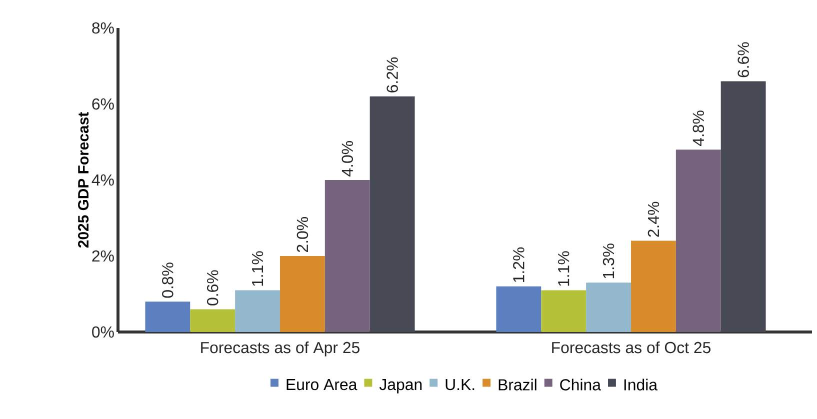 The image size is (817, 419). I want to click on data-label: 0.6%, so click(212, 288).